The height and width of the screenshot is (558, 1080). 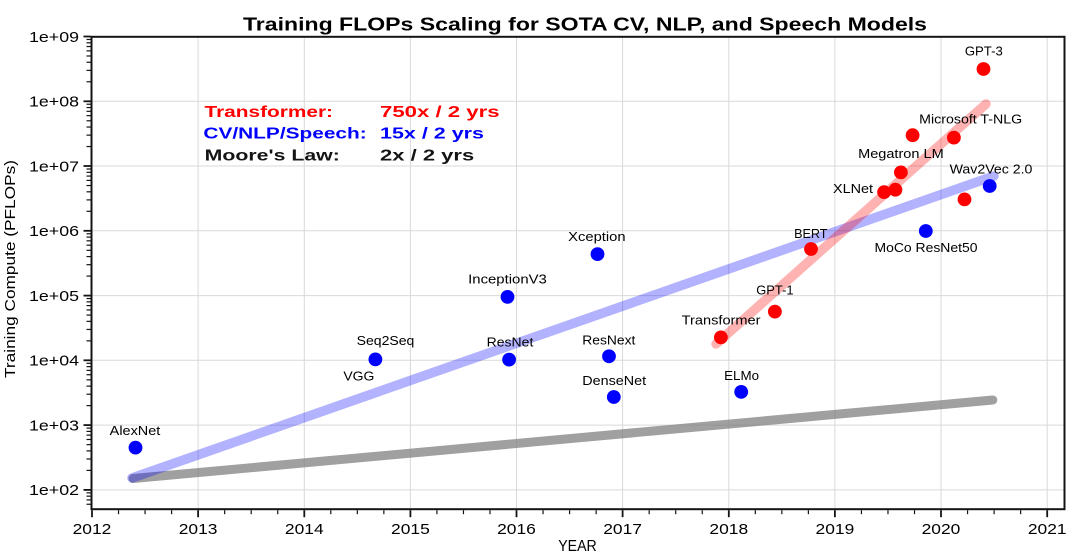 I want to click on svg-text: 2012, so click(x=92, y=529).